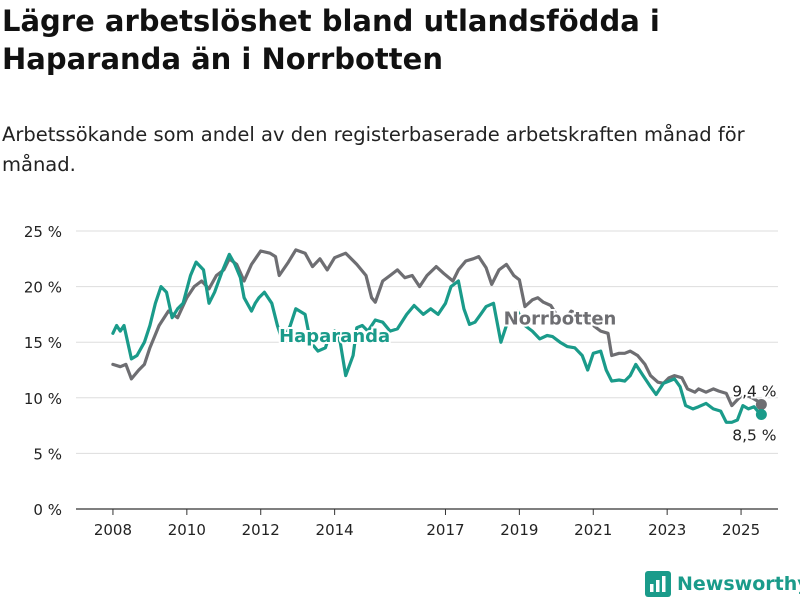  I want to click on x-tick-label: 2008, so click(113, 530).